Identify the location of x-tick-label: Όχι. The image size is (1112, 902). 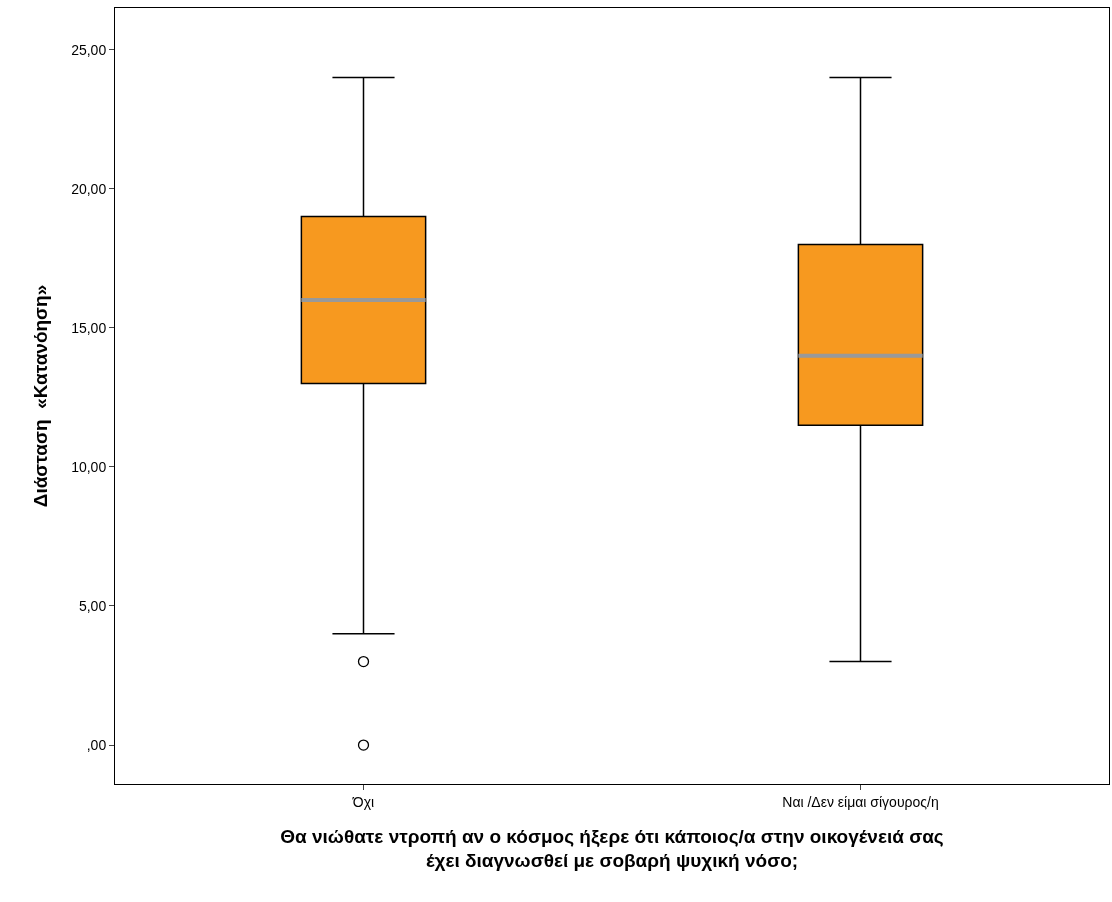
(363, 801).